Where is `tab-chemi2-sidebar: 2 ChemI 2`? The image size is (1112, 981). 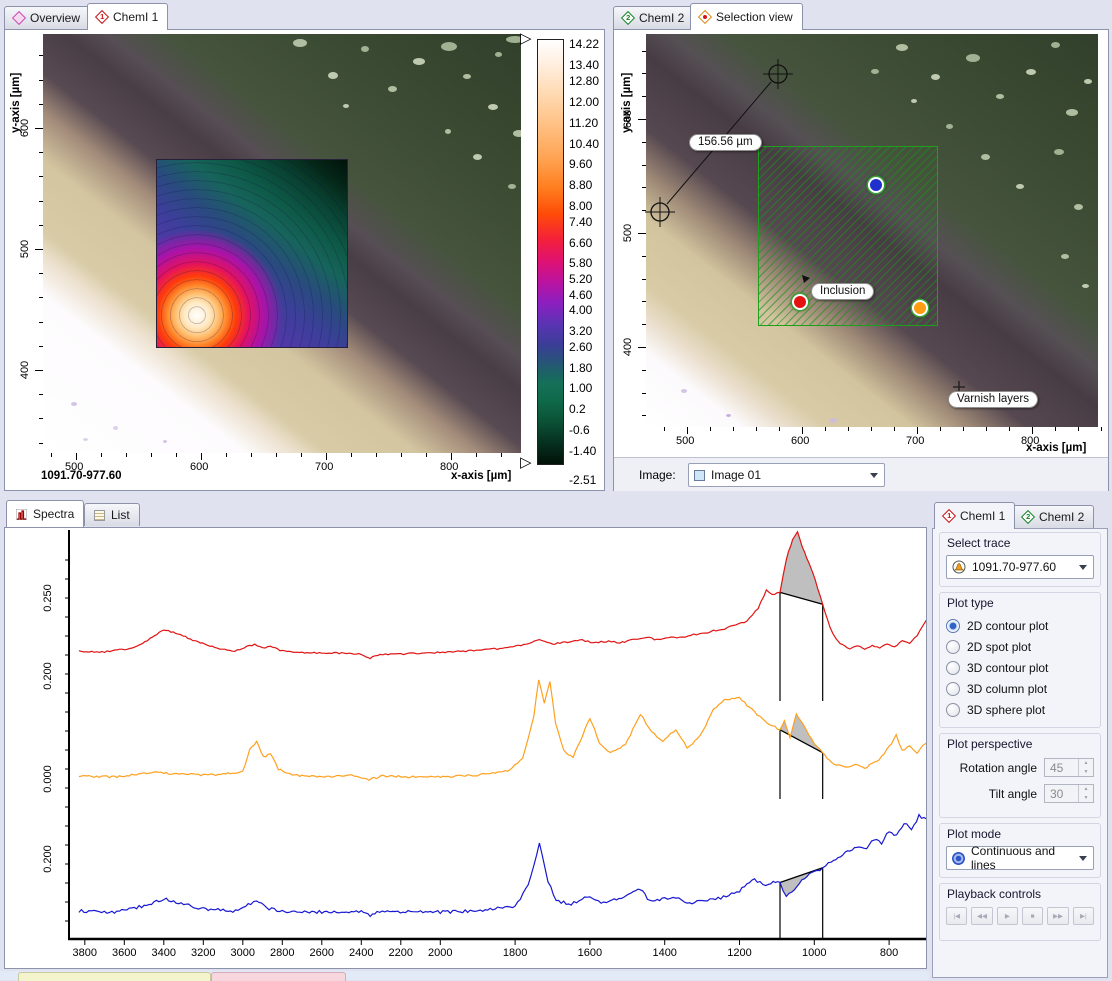 tab-chemi2-sidebar: 2 ChemI 2 is located at coordinates (1054, 516).